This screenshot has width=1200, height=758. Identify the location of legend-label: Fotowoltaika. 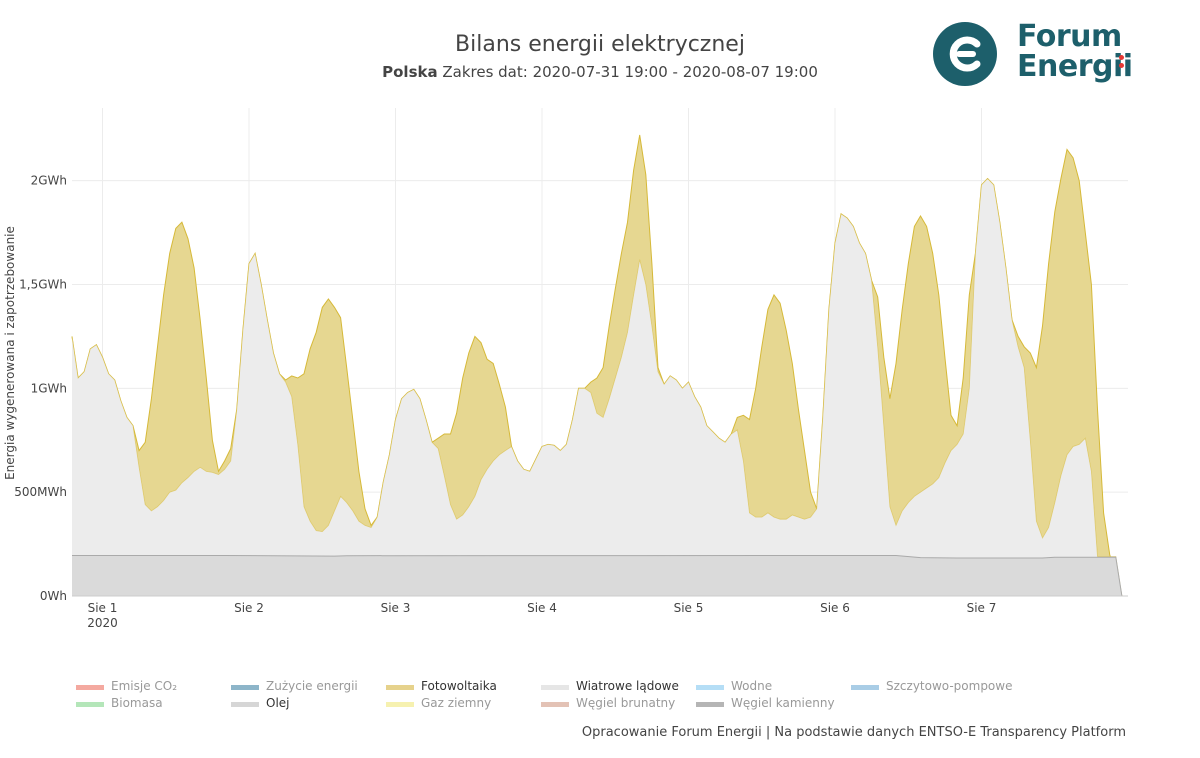
(459, 686).